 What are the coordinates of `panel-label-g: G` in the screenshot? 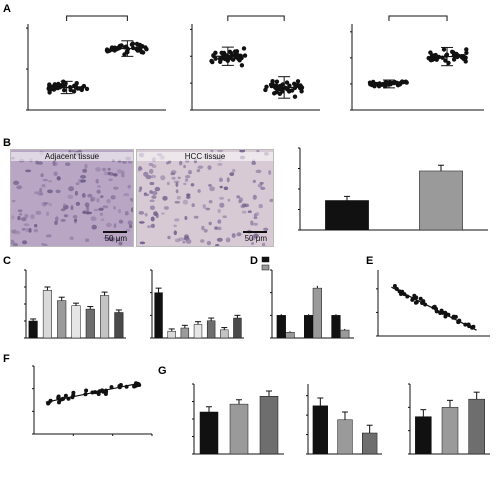 It's located at (162, 371).